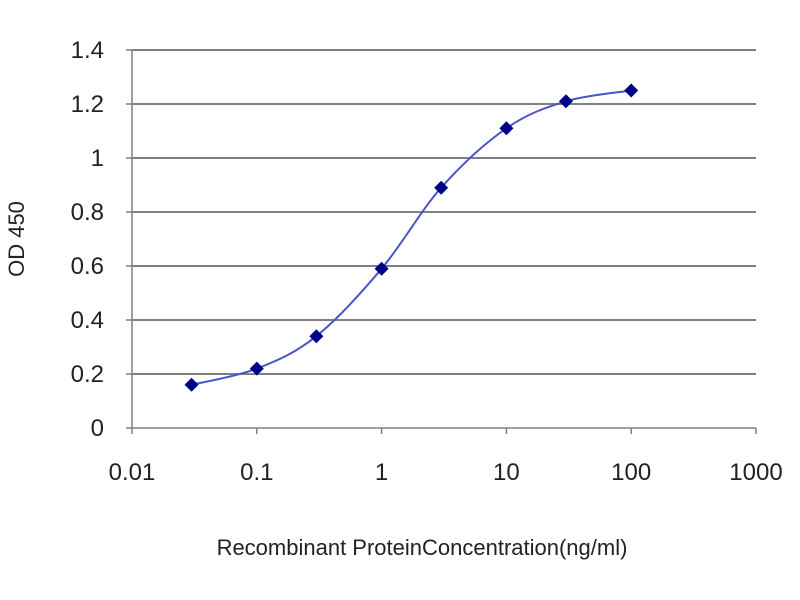 The height and width of the screenshot is (600, 800). What do you see at coordinates (631, 472) in the screenshot?
I see `x-tick-label-4: 100` at bounding box center [631, 472].